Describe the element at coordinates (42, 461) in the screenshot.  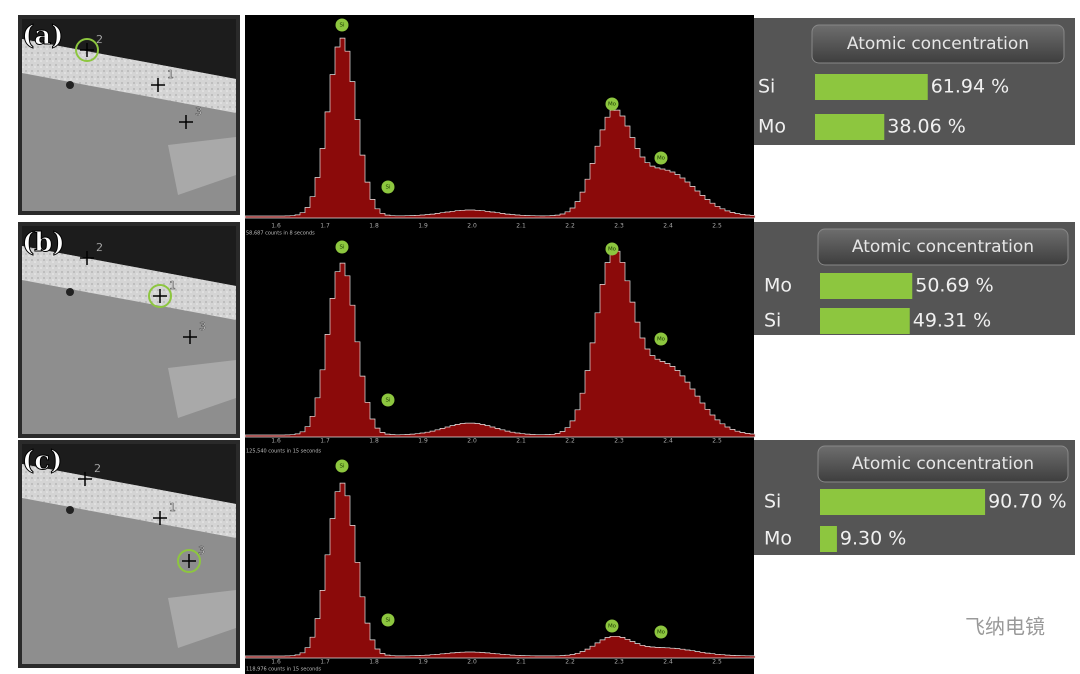
I see `panel-label: (c)` at that location.